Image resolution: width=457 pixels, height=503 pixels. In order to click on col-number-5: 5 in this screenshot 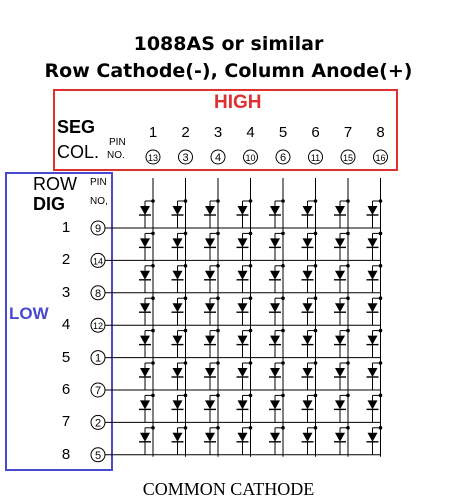, I will do `click(283, 132)`.